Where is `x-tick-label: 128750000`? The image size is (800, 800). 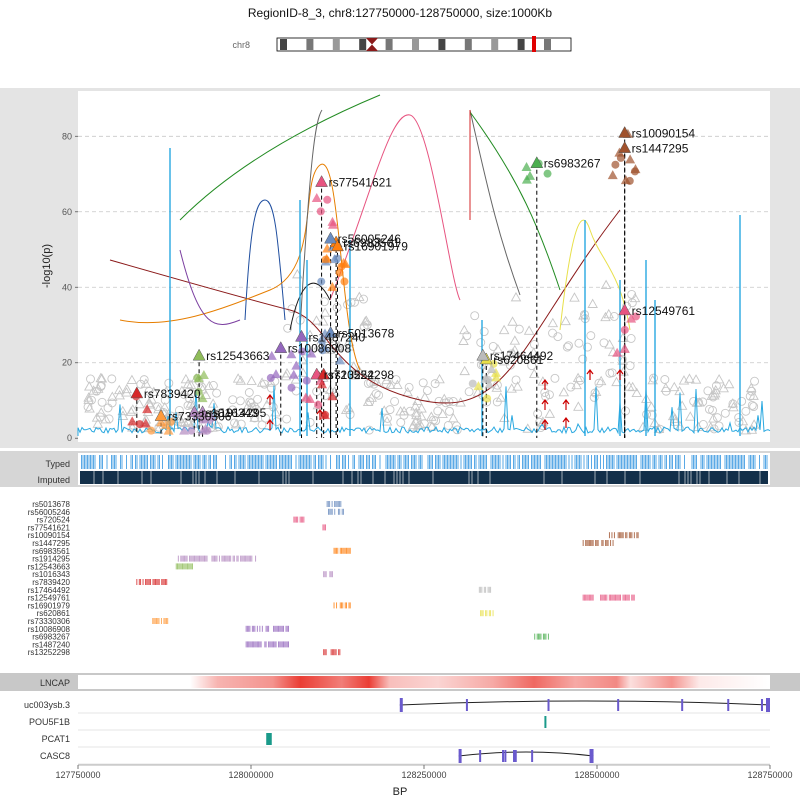
x-tick-label: 128750000 is located at coordinates (769, 775).